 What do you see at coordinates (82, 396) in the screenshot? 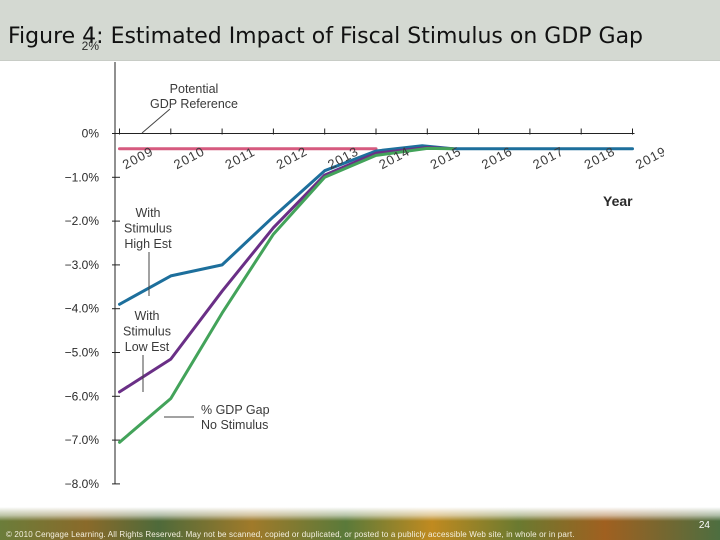
I see `y-tick-label: −6.0%` at bounding box center [82, 396].